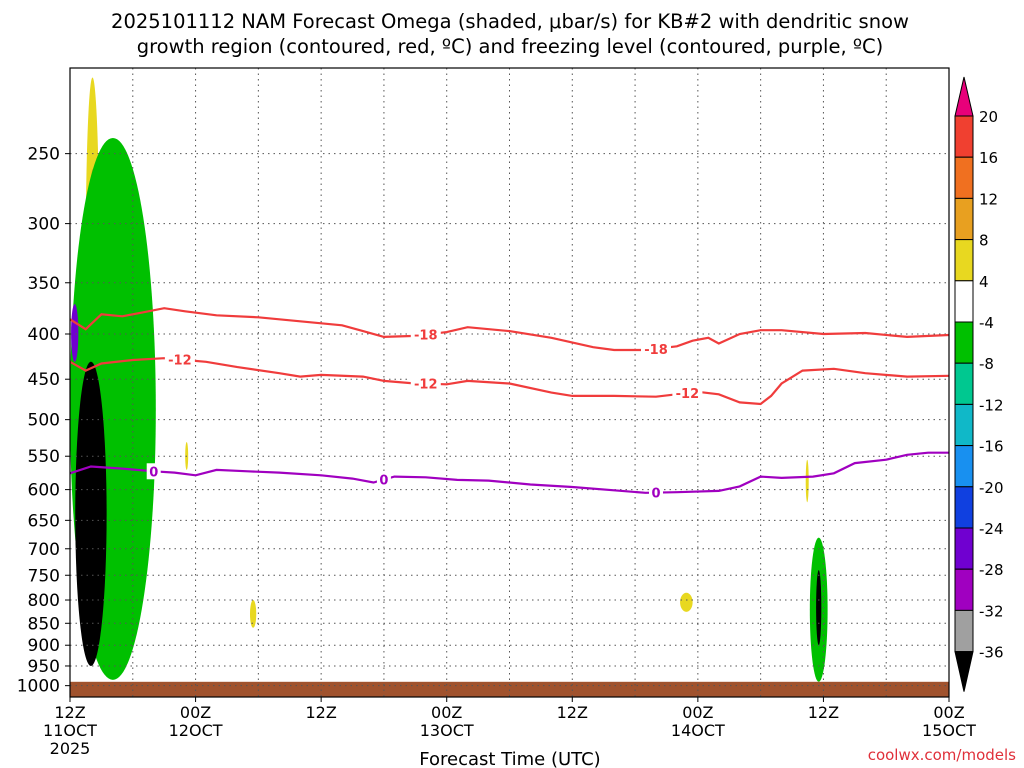  Describe the element at coordinates (986, 364) in the screenshot. I see `colorbar-label-6: -8` at that location.